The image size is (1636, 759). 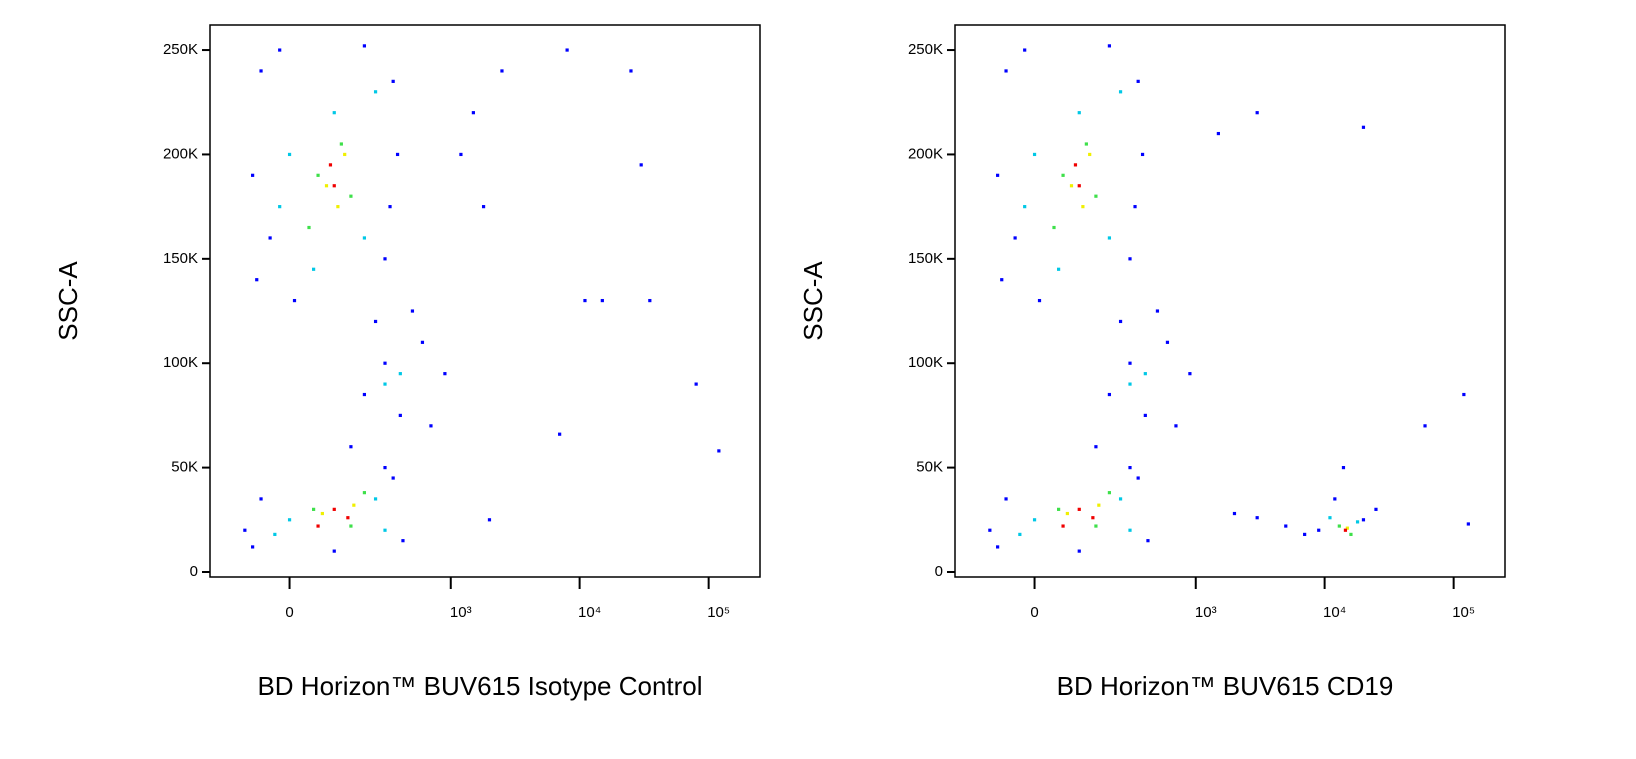 I want to click on y-tick-label: 250K, so click(x=925, y=49).